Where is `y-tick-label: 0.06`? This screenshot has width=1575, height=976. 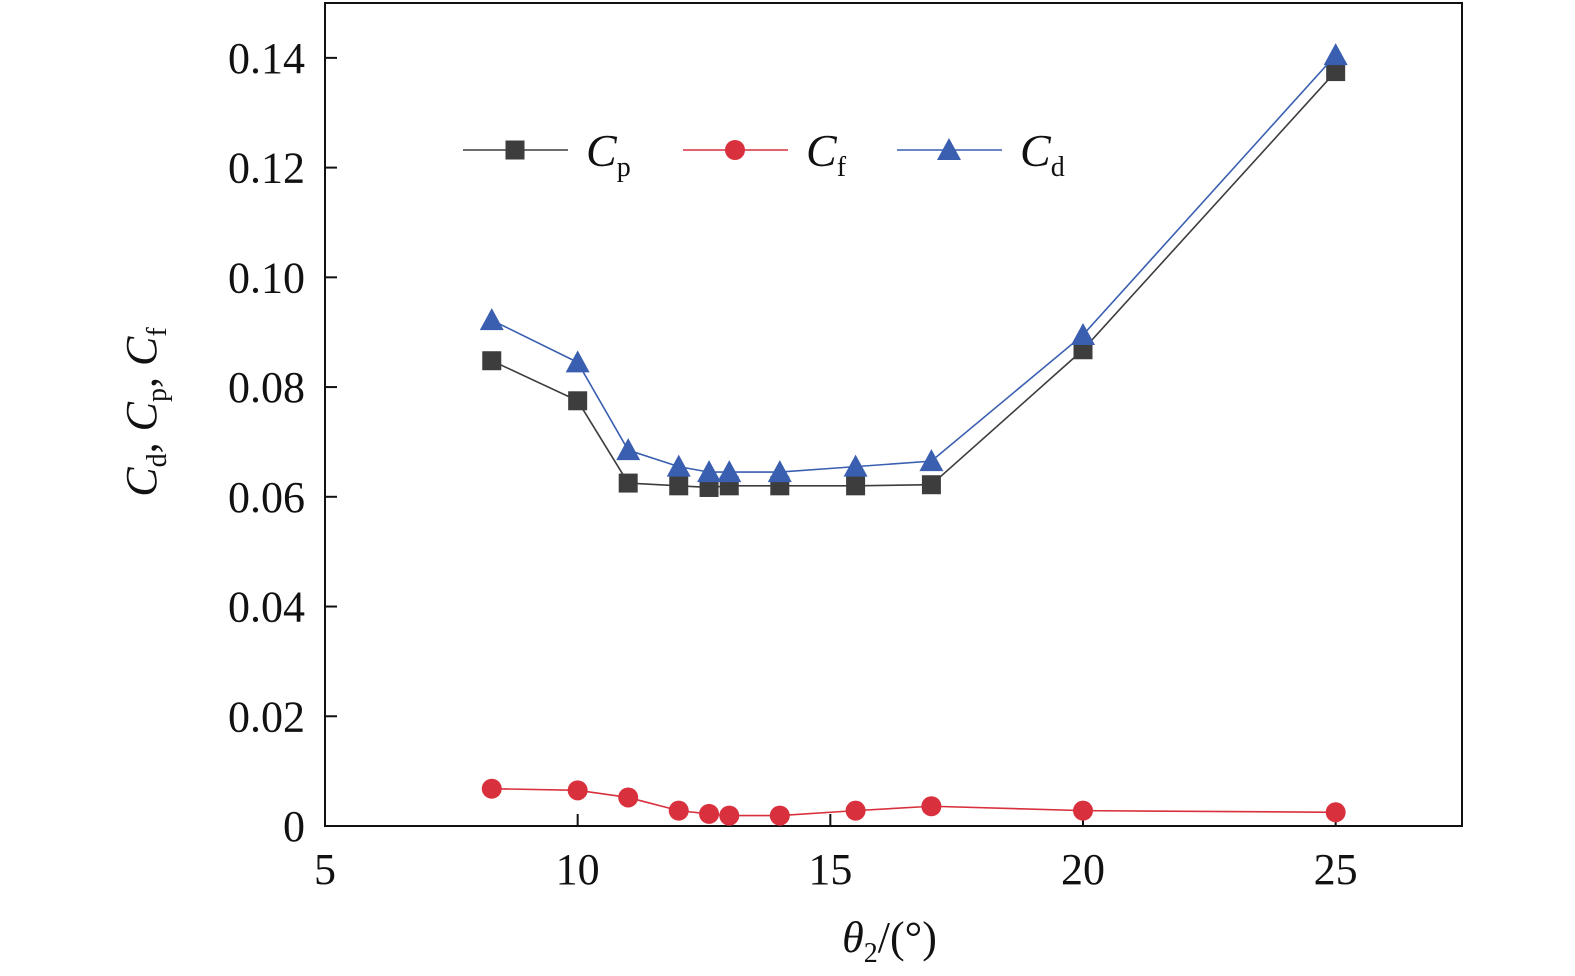
y-tick-label: 0.06 is located at coordinates (266, 497).